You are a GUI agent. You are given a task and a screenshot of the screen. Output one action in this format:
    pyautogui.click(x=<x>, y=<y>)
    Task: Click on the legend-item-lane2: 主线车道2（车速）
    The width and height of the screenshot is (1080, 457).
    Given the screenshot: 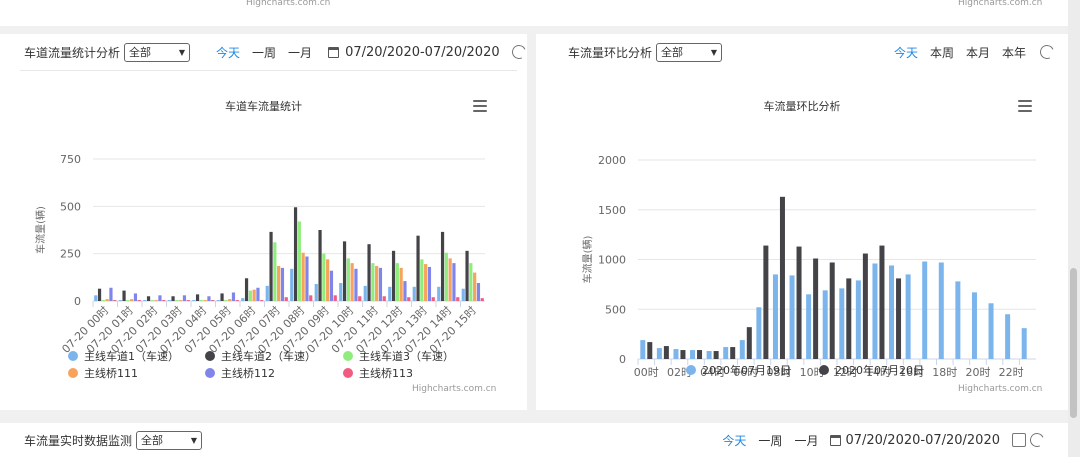 What is the action you would take?
    pyautogui.click(x=260, y=356)
    